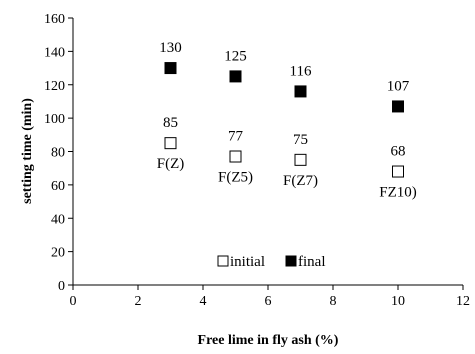 The image size is (475, 354). Describe the element at coordinates (247, 262) in the screenshot. I see `legend-label-initial: initial` at that location.